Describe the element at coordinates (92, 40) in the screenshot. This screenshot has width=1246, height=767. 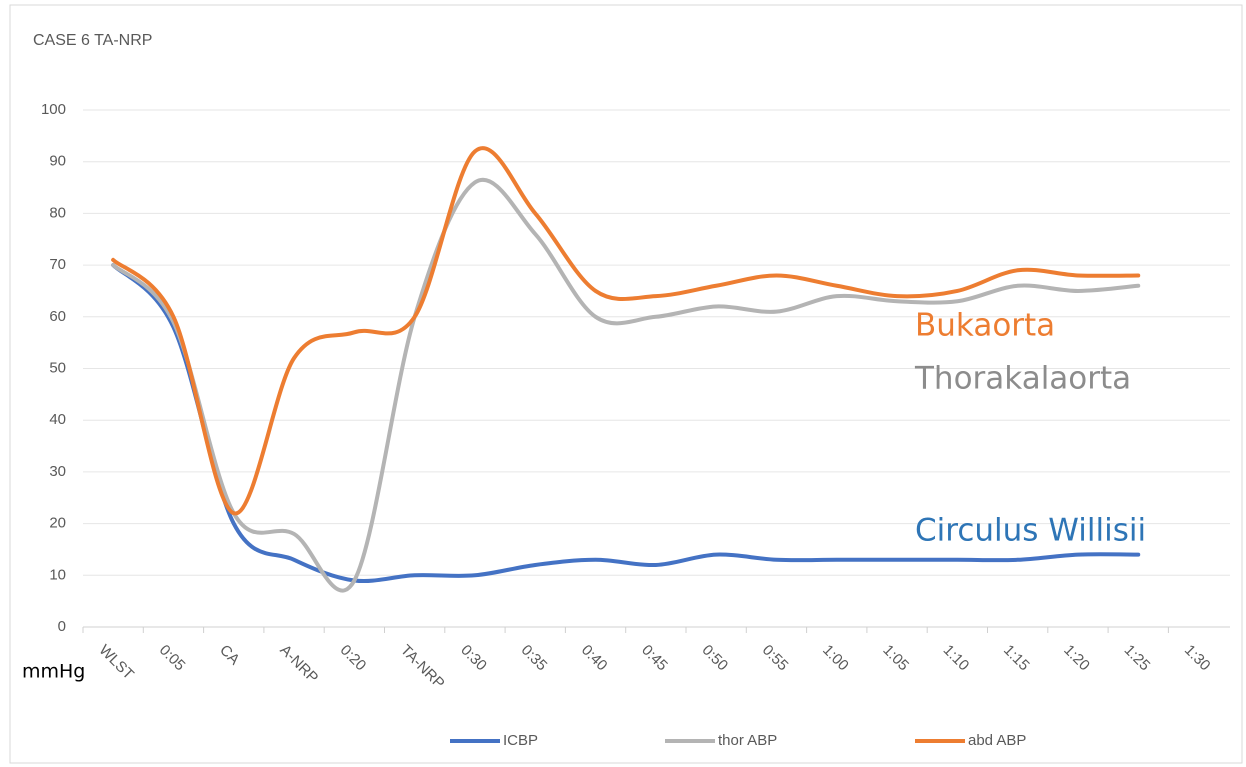
I see `chart-title: CASE 6 TA-NRP` at that location.